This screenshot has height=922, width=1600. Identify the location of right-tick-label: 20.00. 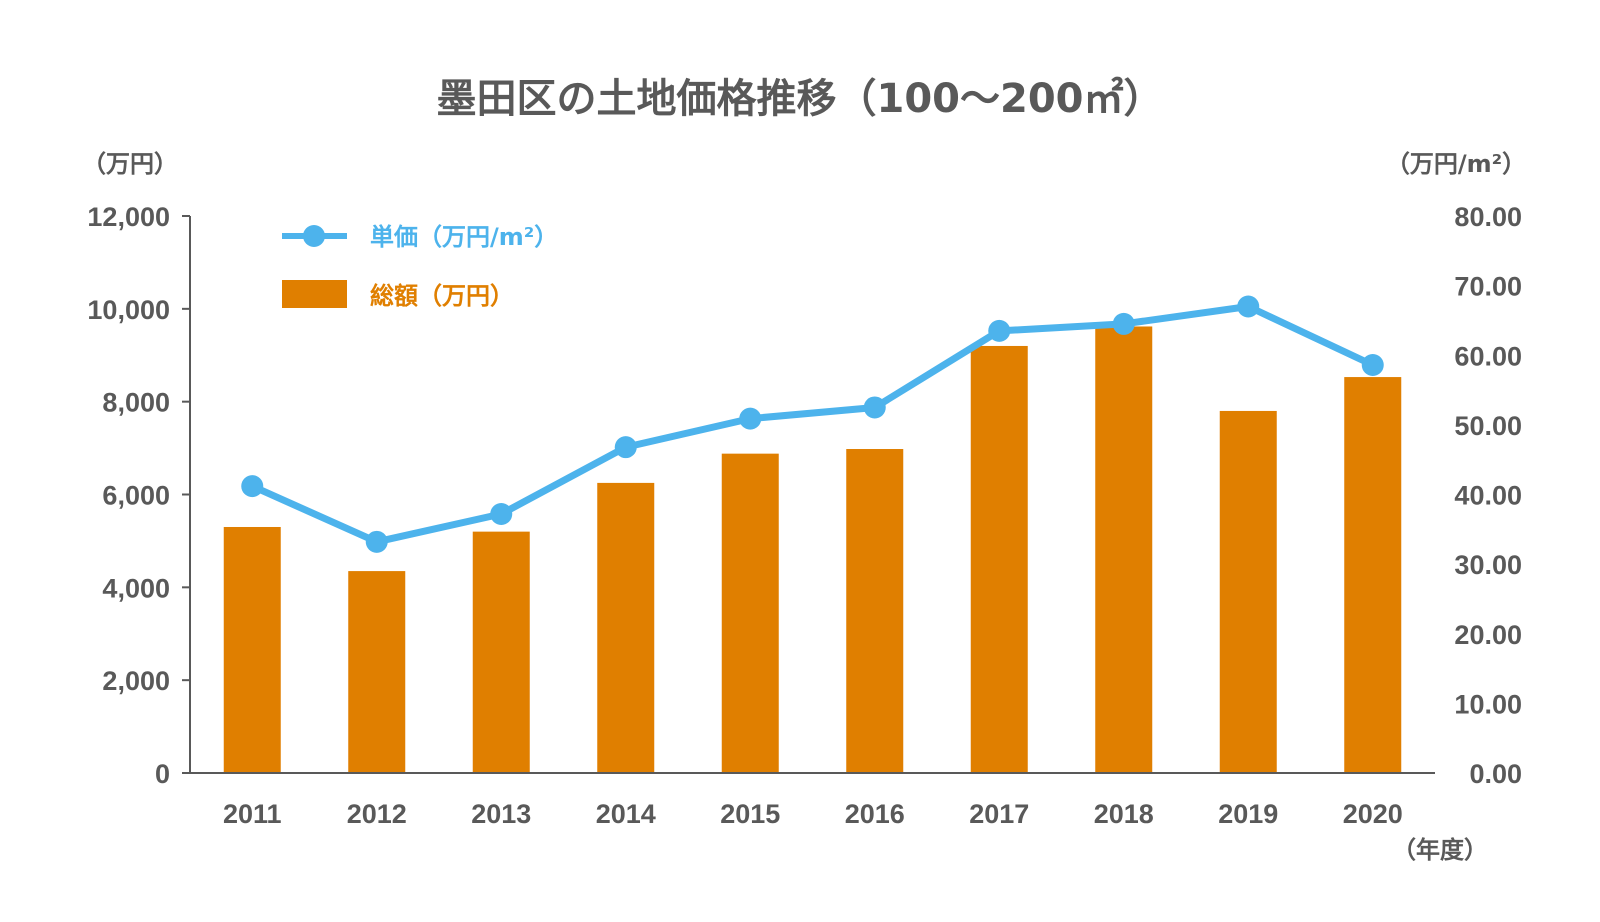
(1488, 635).